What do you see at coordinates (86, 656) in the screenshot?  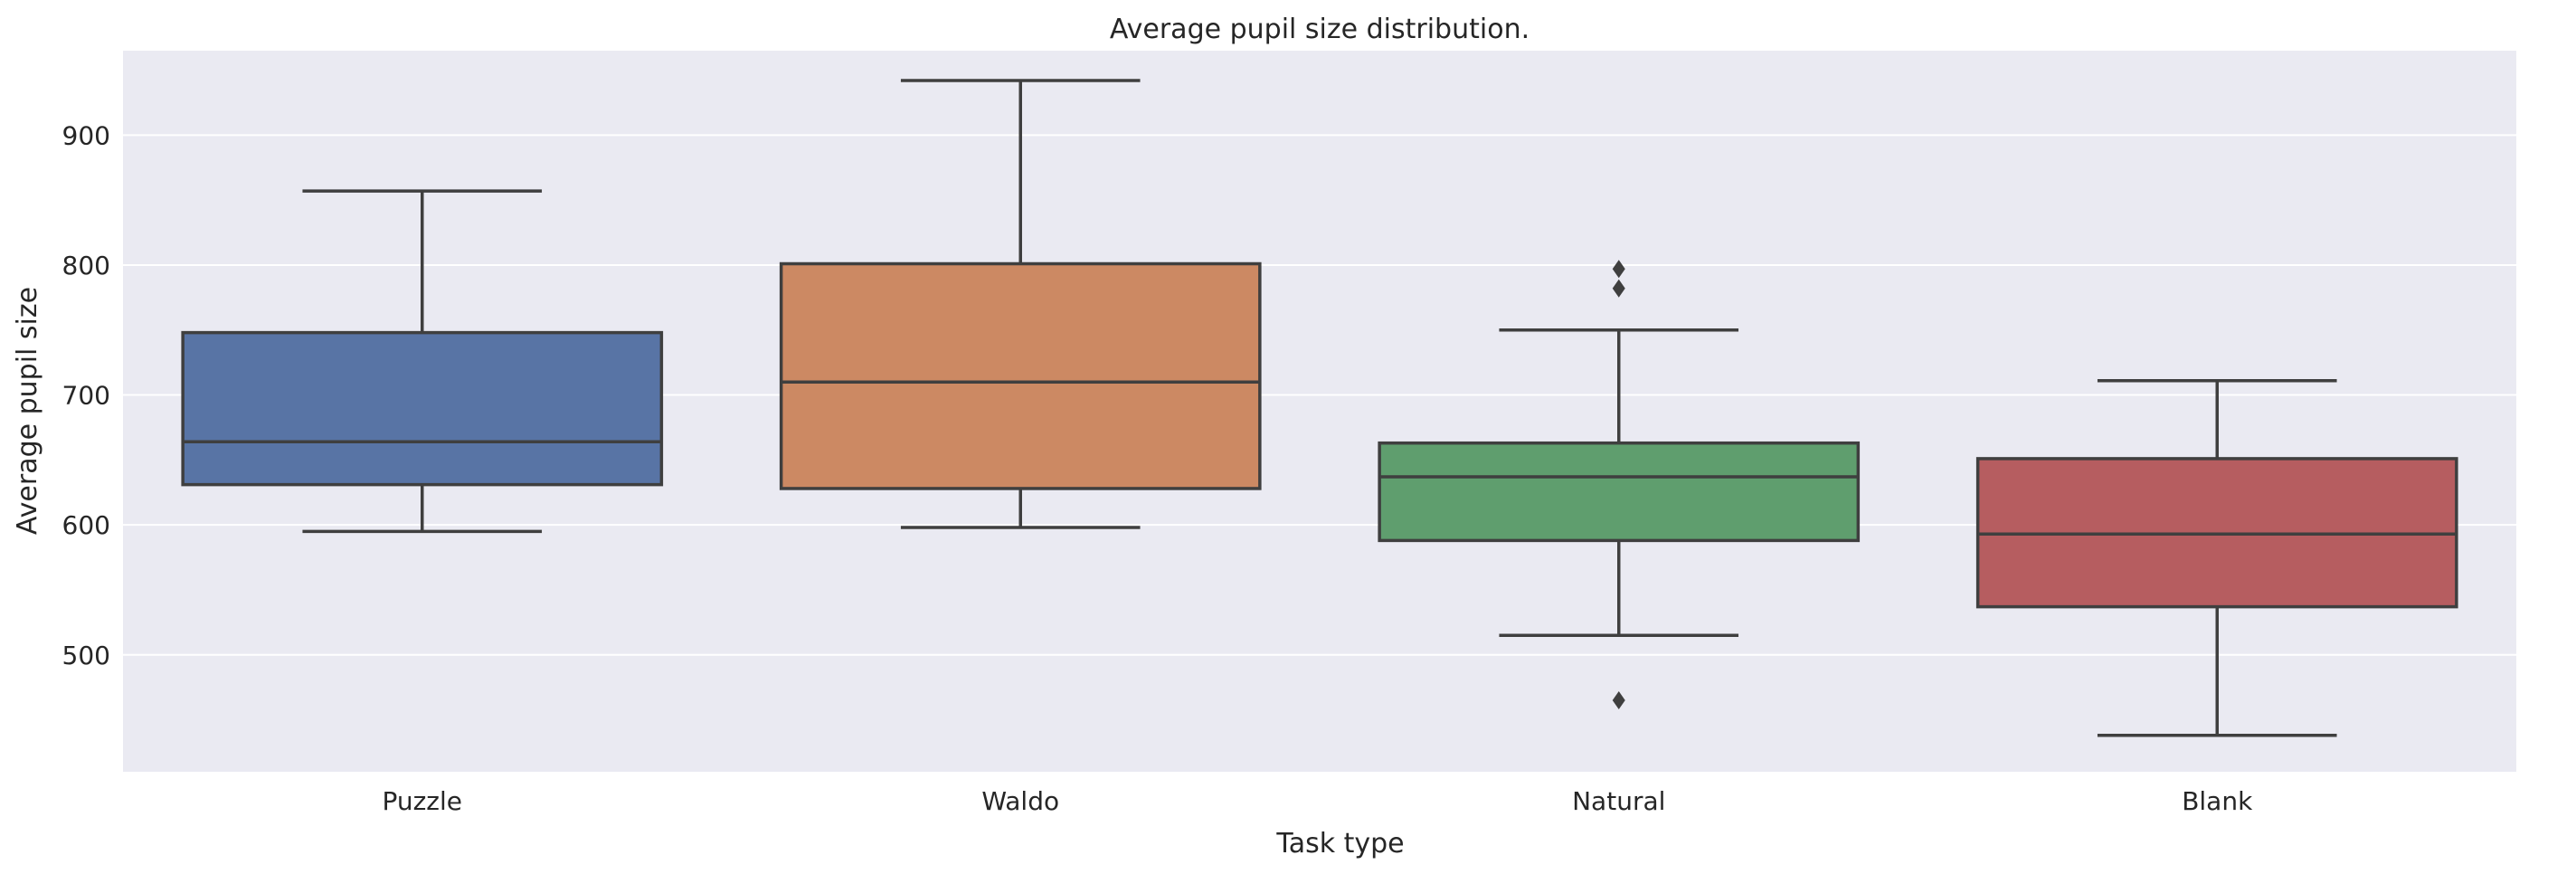 I see `y-tick-label: 500` at bounding box center [86, 656].